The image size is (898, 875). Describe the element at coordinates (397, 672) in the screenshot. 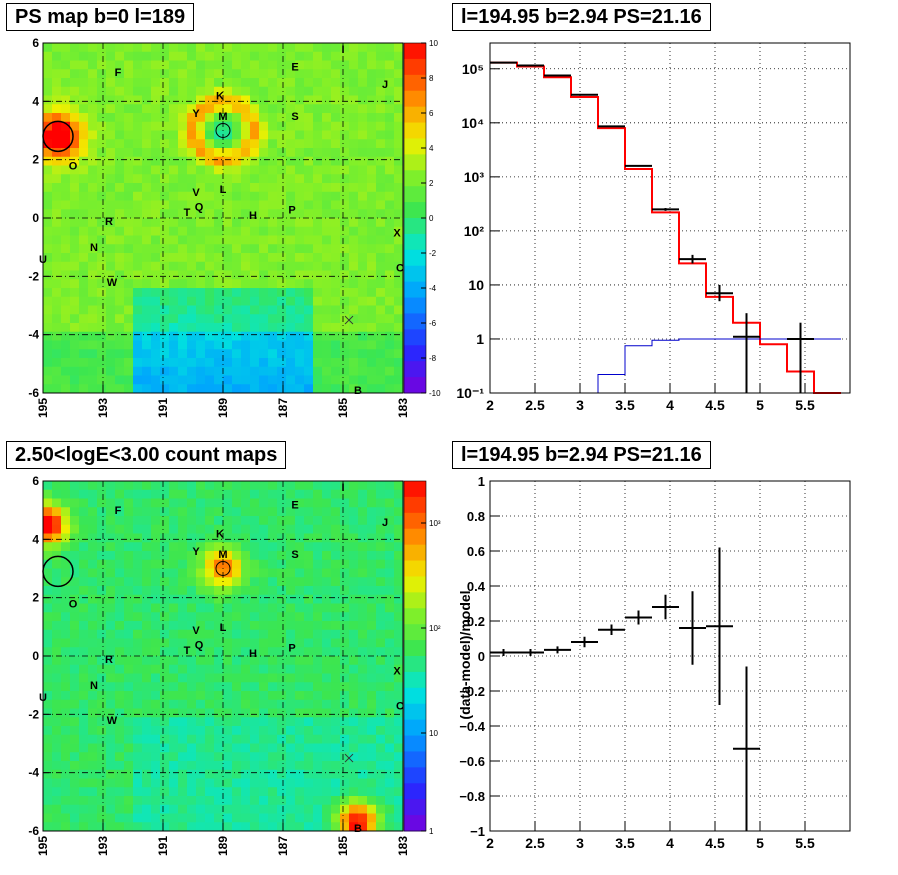

I see `source-label-x: X` at that location.